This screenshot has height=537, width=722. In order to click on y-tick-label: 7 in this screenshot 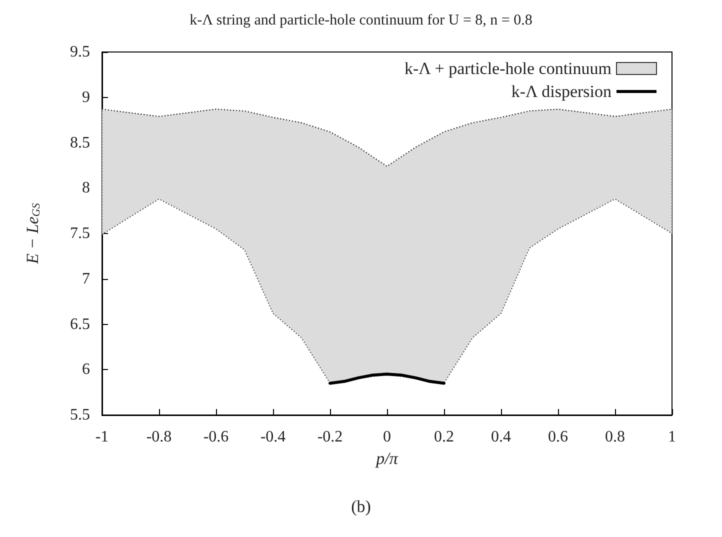, I will do `click(86, 279)`.